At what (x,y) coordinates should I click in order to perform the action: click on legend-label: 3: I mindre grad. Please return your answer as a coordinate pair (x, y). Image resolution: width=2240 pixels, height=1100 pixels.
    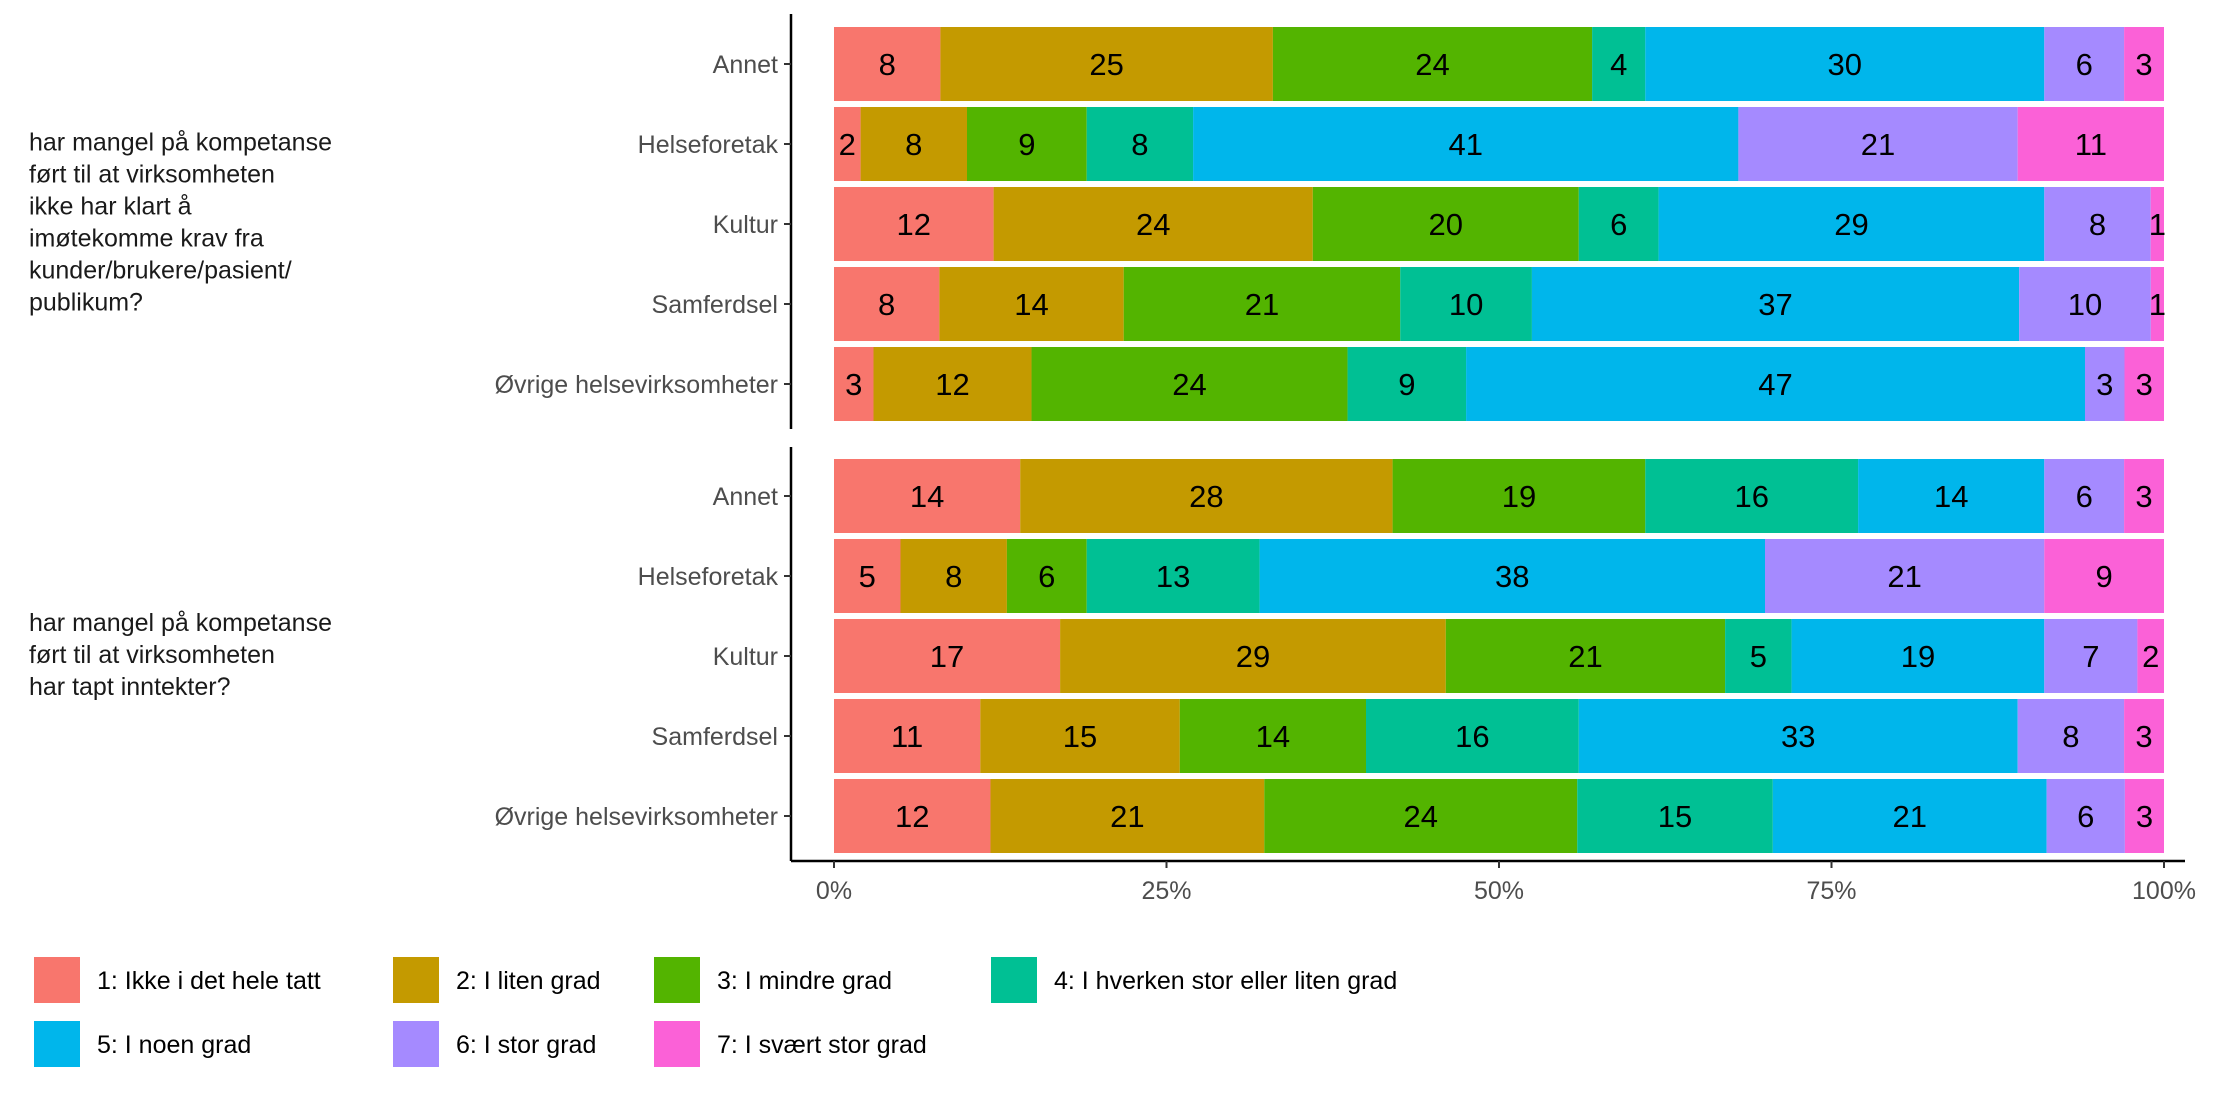
    Looking at the image, I should click on (804, 981).